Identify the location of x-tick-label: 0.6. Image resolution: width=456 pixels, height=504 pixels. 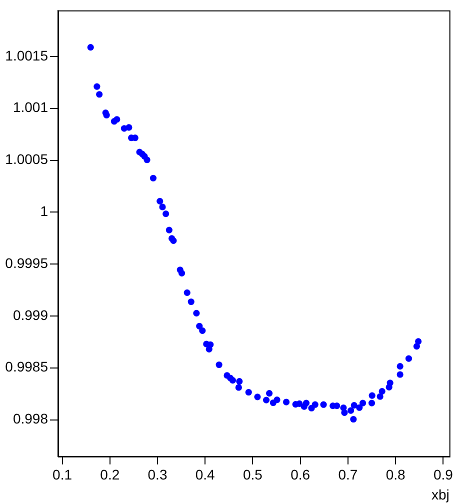
(300, 474).